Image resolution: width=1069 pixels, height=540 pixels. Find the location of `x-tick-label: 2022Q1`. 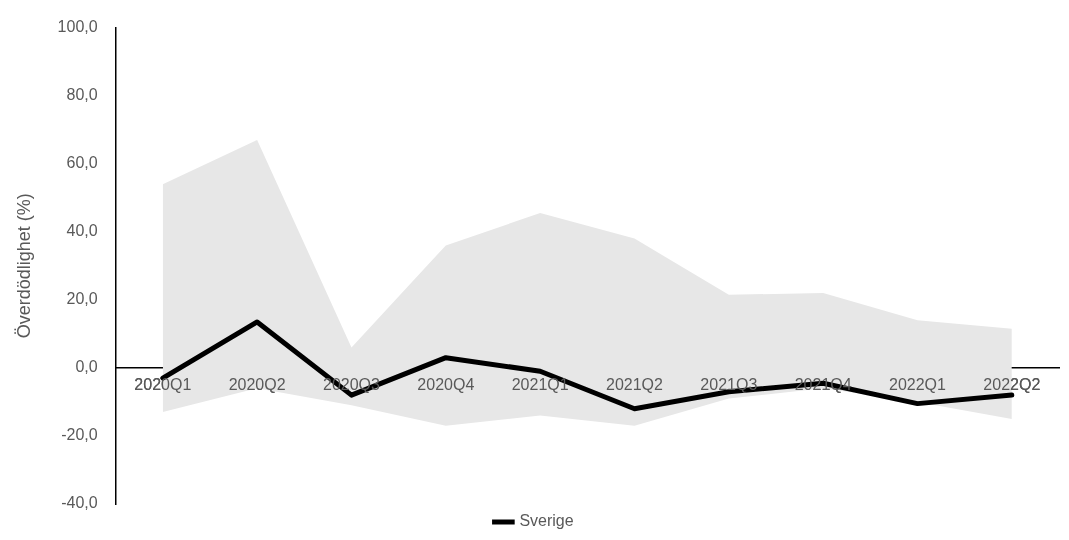

x-tick-label: 2022Q1 is located at coordinates (918, 384).